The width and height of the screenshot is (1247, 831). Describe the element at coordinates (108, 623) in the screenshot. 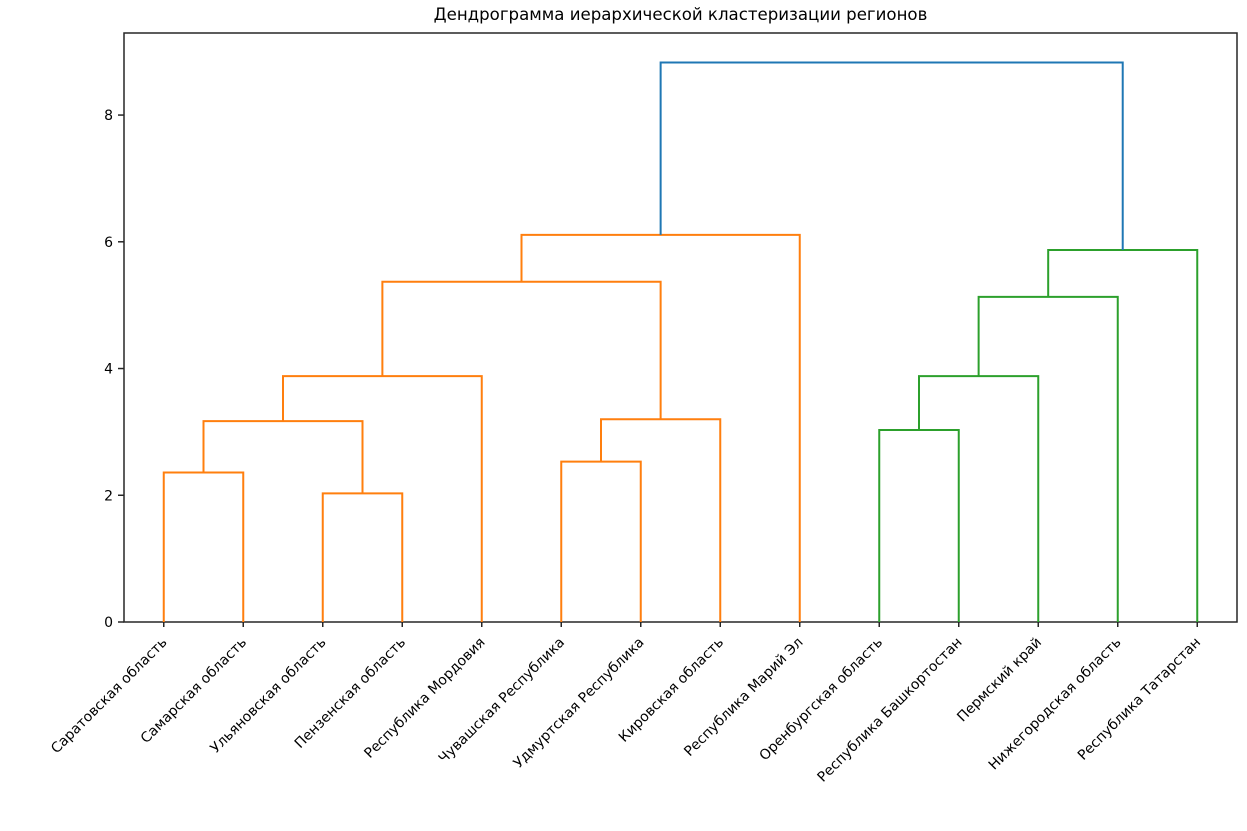

I see `y-tick-label: 0` at that location.